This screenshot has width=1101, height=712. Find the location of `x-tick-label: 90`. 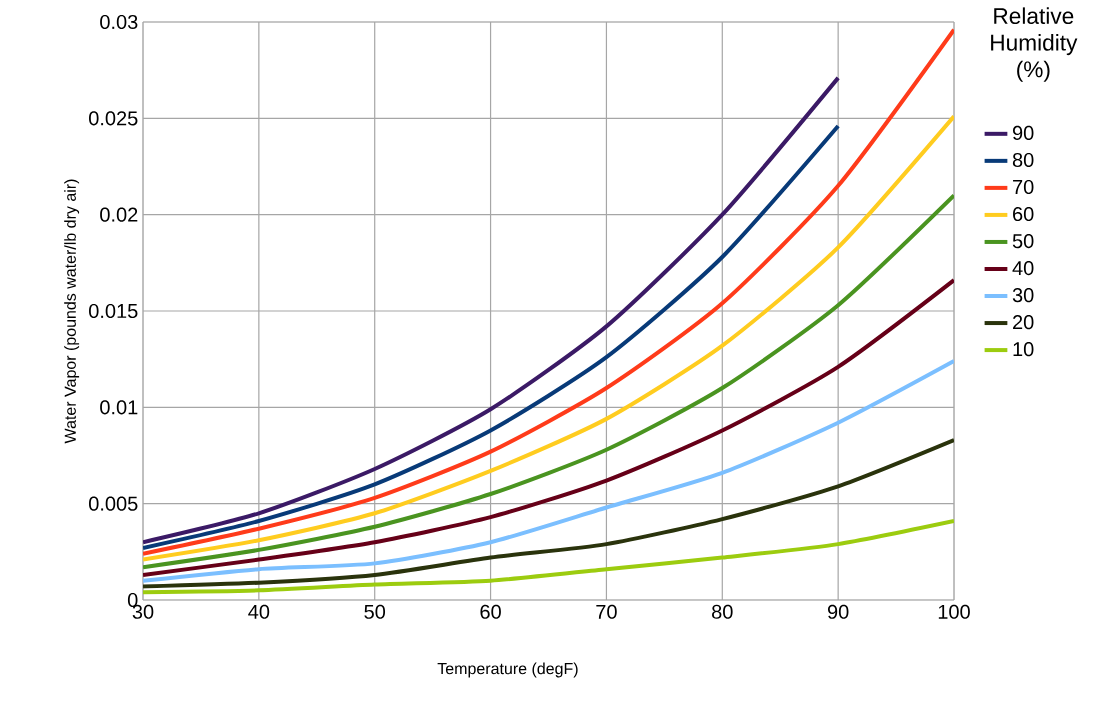

x-tick-label: 90 is located at coordinates (838, 611).